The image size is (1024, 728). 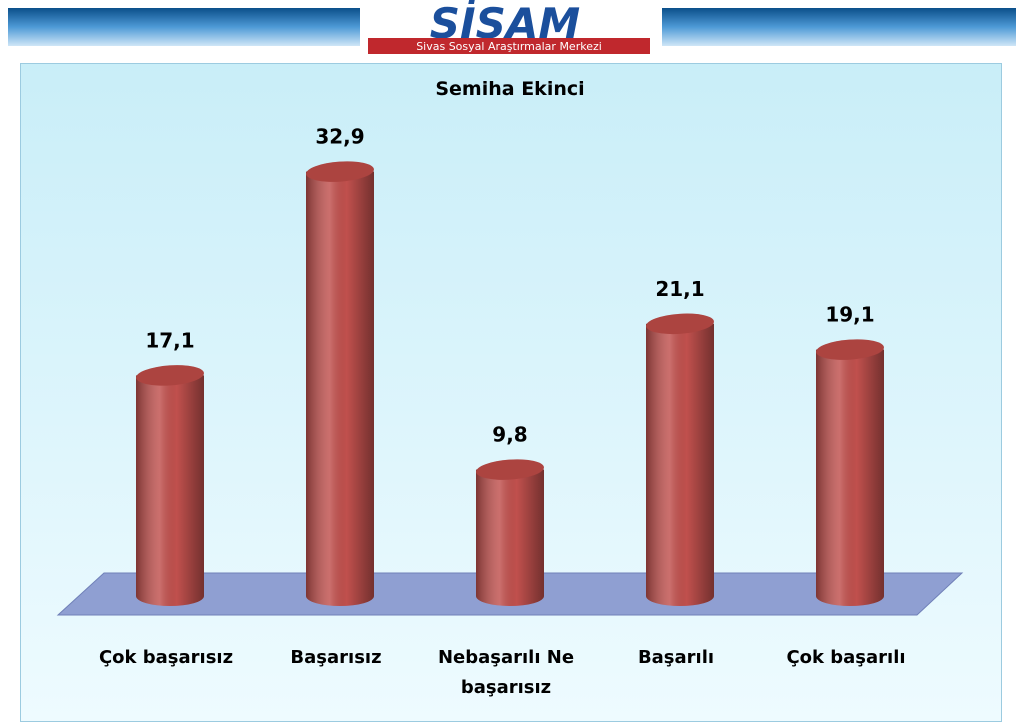 What do you see at coordinates (676, 657) in the screenshot?
I see `x-tick-label: Başarılı` at bounding box center [676, 657].